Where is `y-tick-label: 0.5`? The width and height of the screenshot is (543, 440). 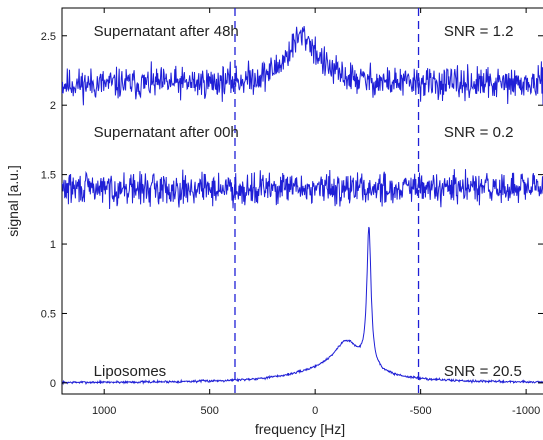
y-tick-label: 0.5 is located at coordinates (48, 314).